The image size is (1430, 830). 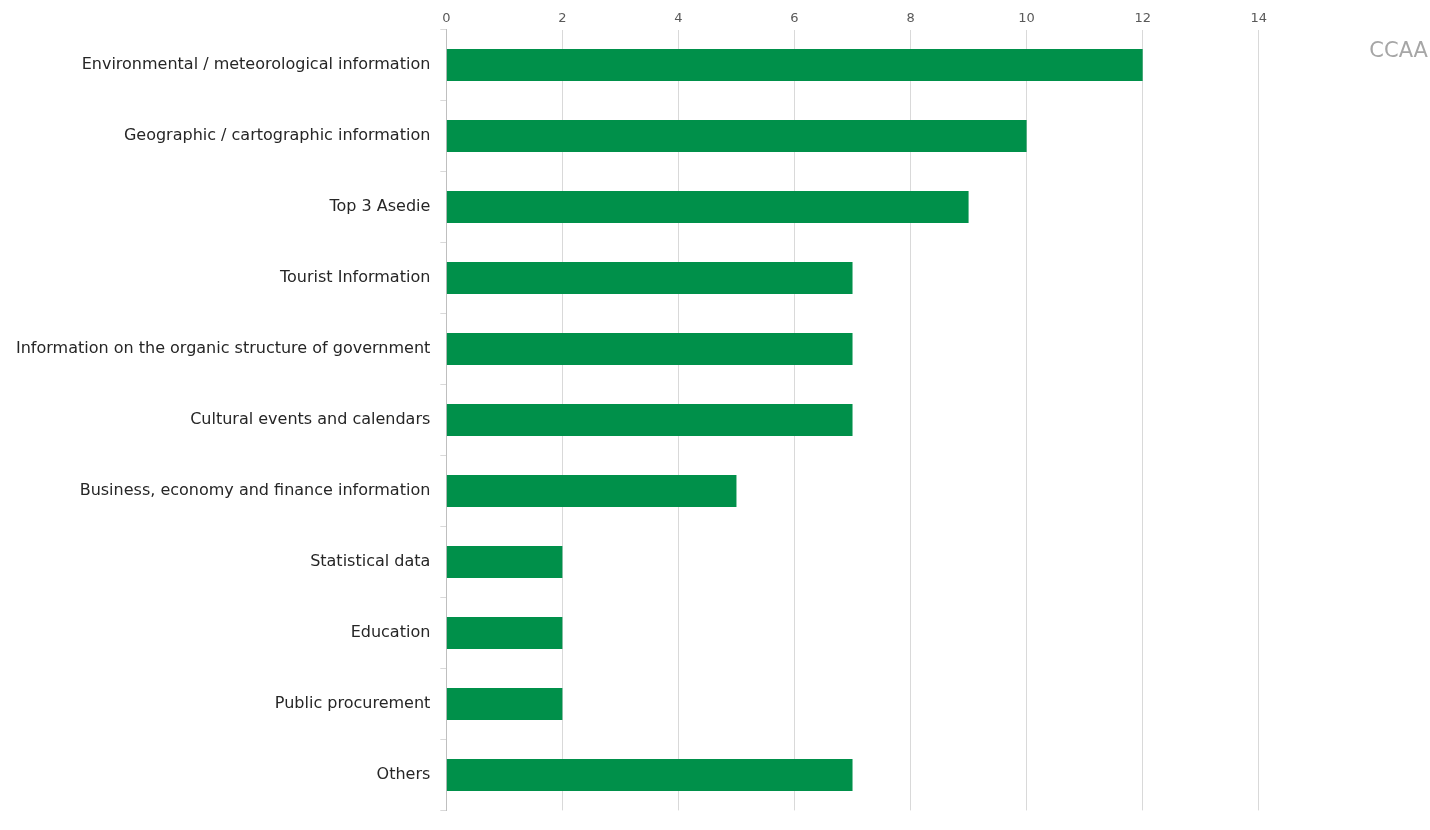 What do you see at coordinates (370, 561) in the screenshot?
I see `y-tick-label: Statistical data` at bounding box center [370, 561].